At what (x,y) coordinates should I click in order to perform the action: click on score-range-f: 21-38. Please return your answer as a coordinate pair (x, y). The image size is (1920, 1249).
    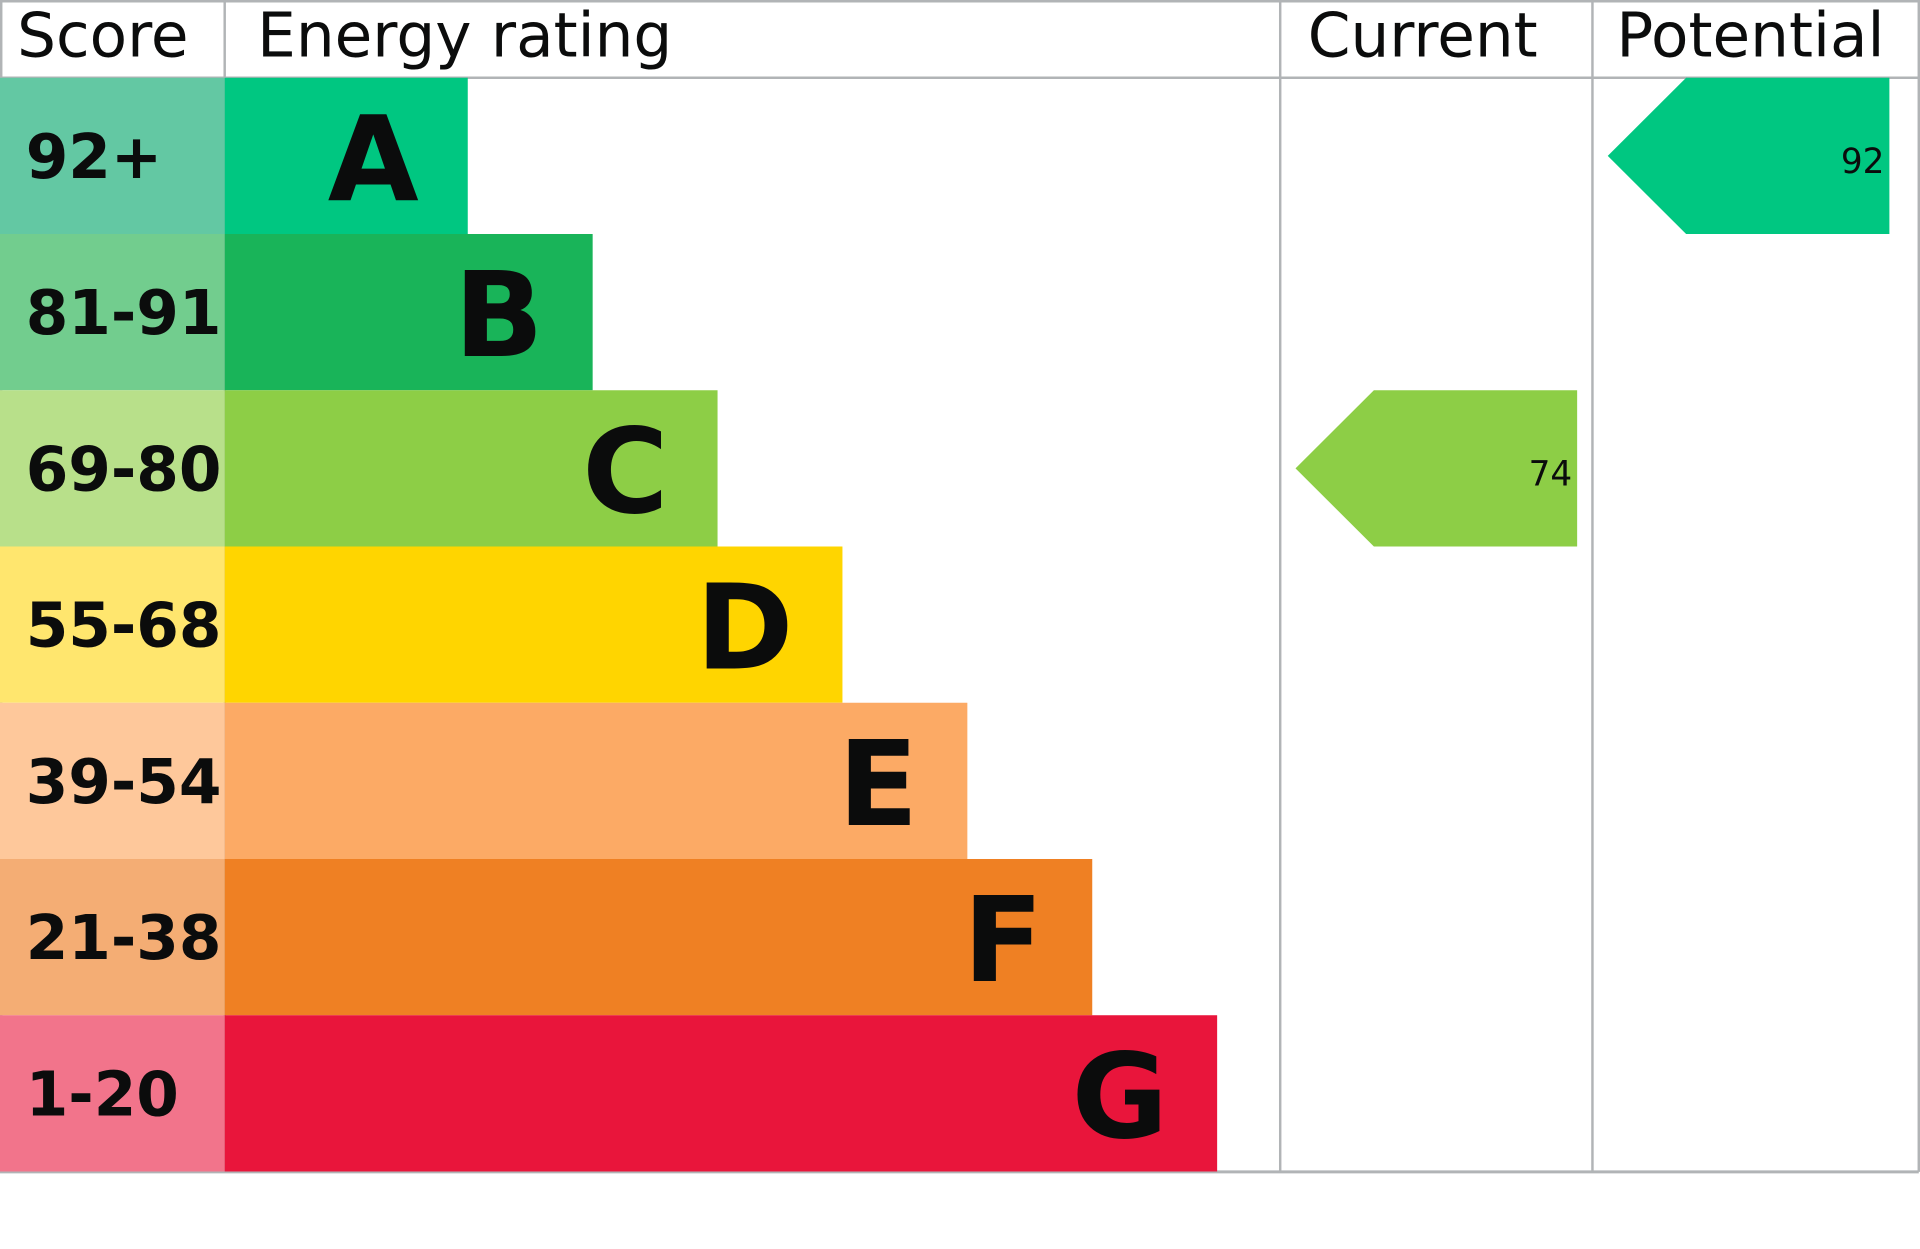
    Looking at the image, I should click on (124, 938).